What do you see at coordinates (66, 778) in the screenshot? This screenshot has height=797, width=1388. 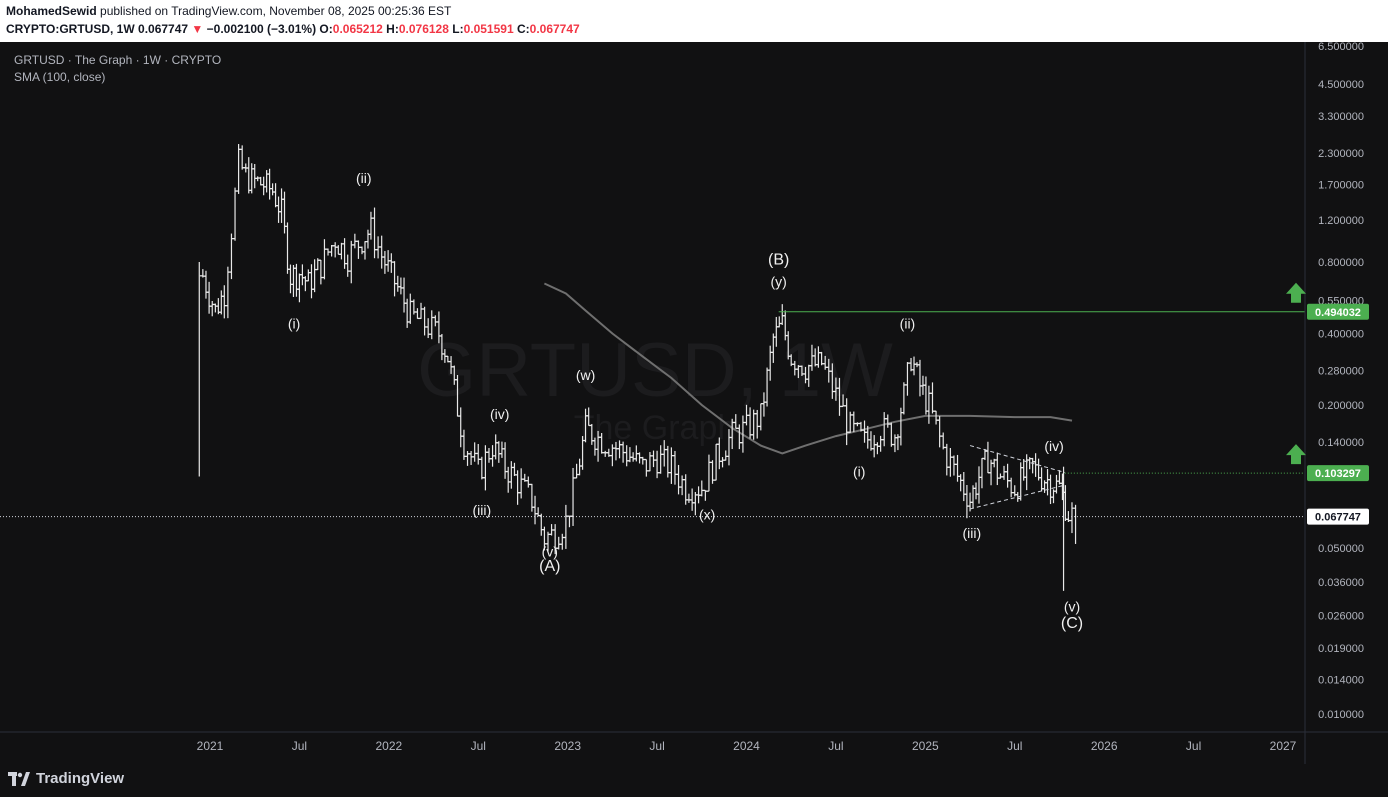 I see `tradingview-logo: TradingView` at bounding box center [66, 778].